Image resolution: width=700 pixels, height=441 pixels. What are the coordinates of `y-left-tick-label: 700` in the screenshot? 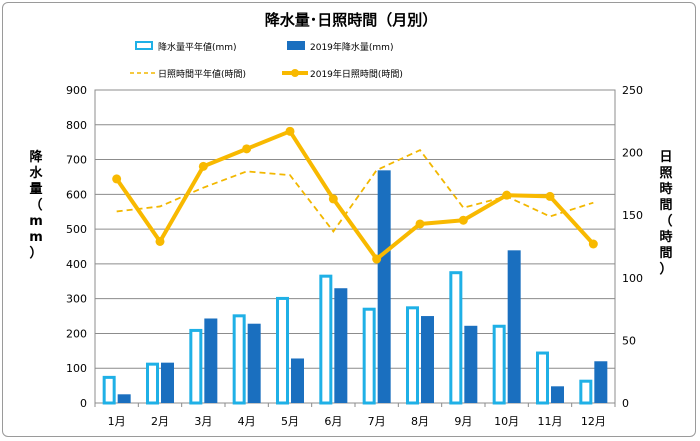 It's located at (76, 160).